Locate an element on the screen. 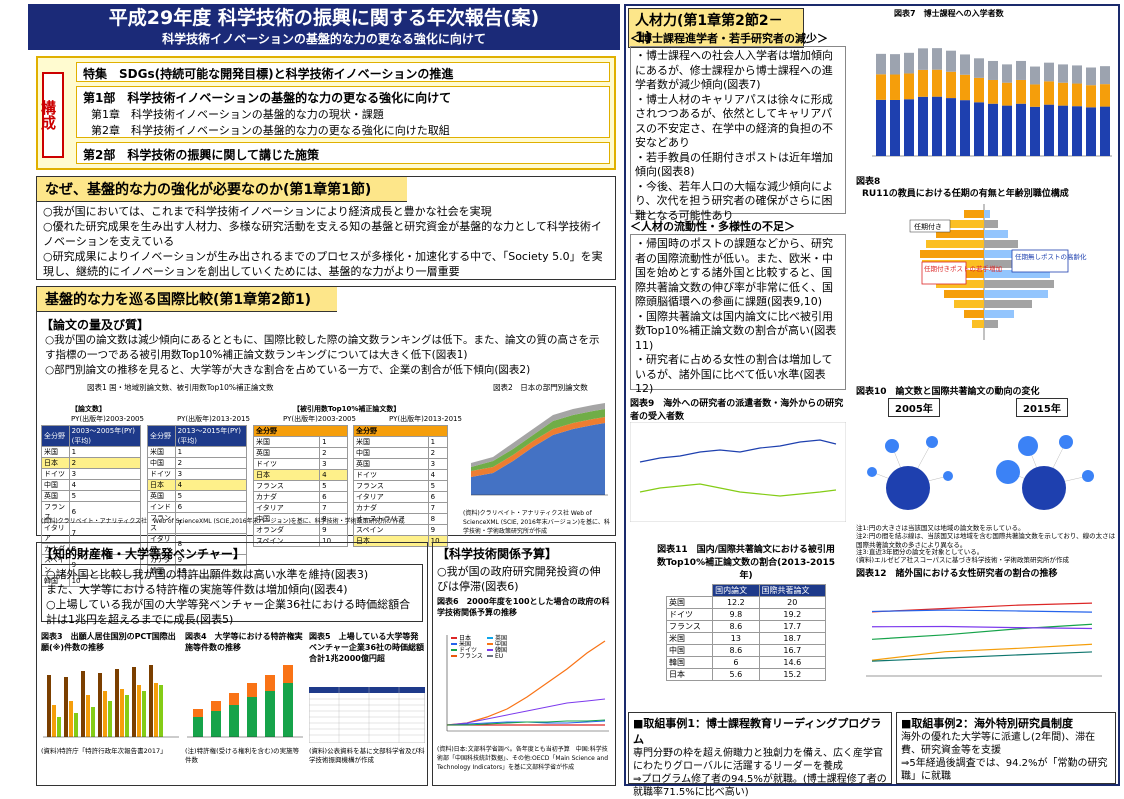 This screenshot has width=1124, height=799. table-row: 中国 4 is located at coordinates (91, 485).